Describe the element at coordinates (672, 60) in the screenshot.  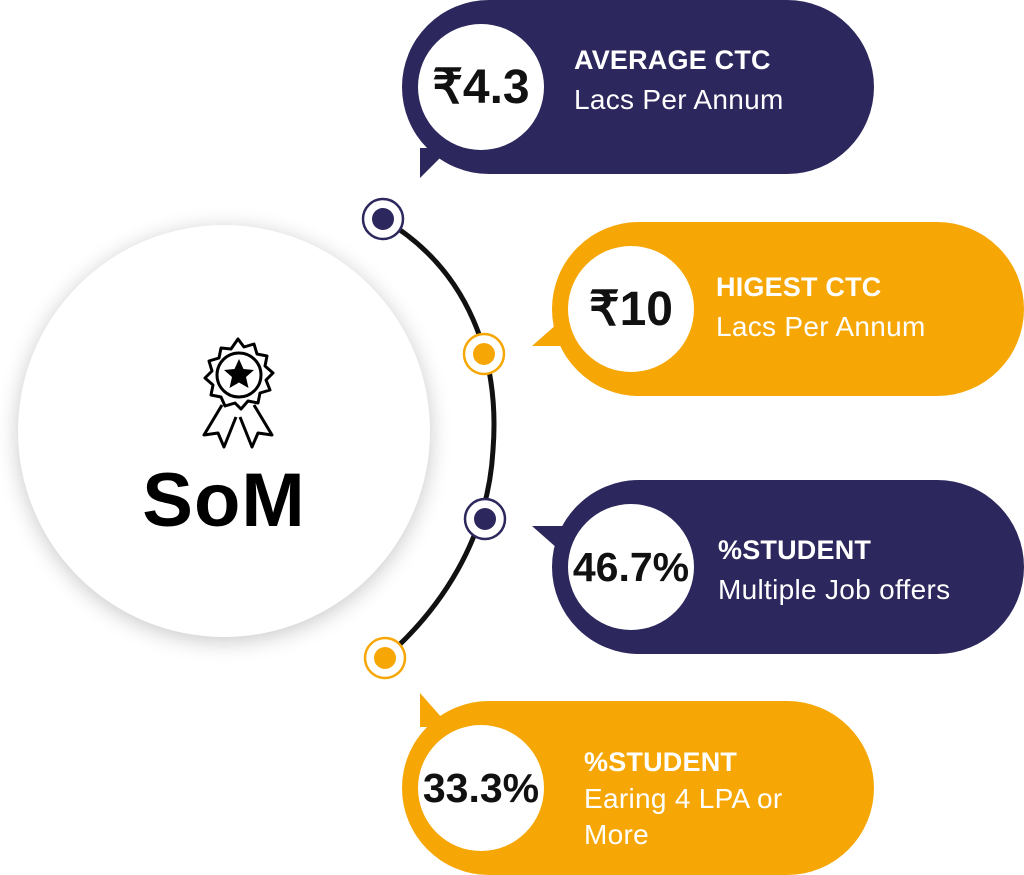
I see `stat-title: AVERAGE CTC` at that location.